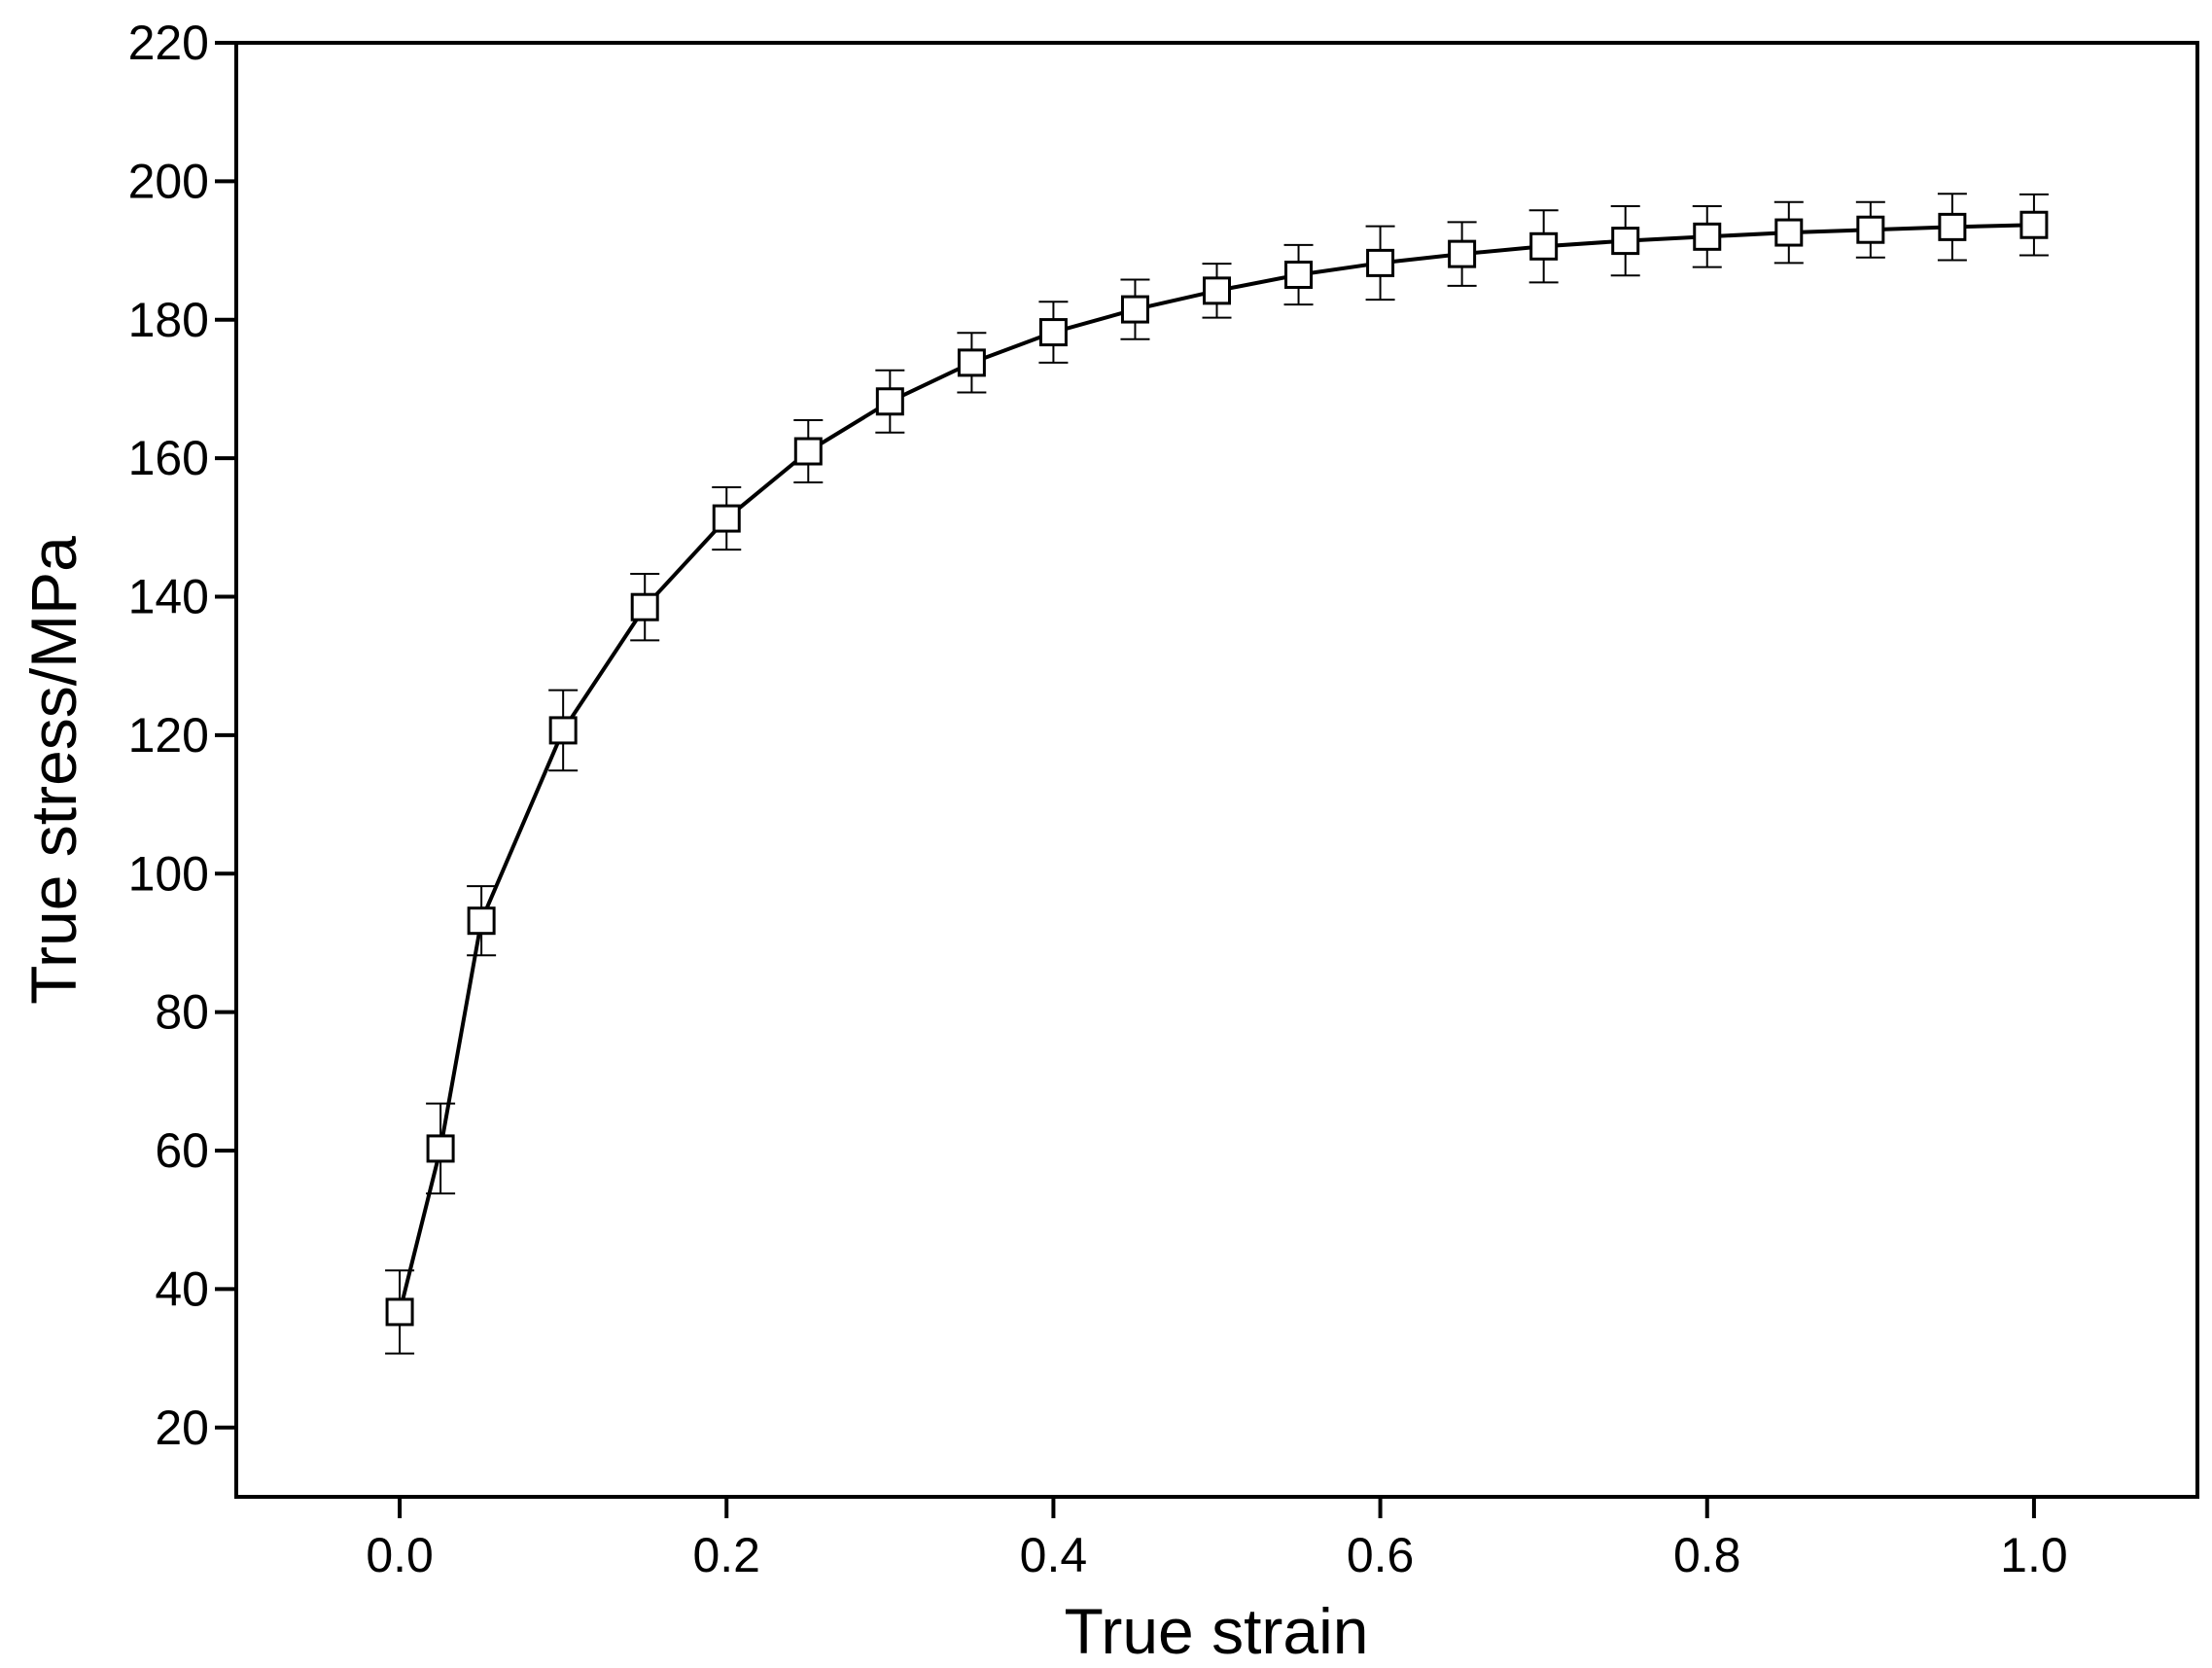  What do you see at coordinates (1381, 1555) in the screenshot?
I see `x-tick-label: 0.6` at bounding box center [1381, 1555].